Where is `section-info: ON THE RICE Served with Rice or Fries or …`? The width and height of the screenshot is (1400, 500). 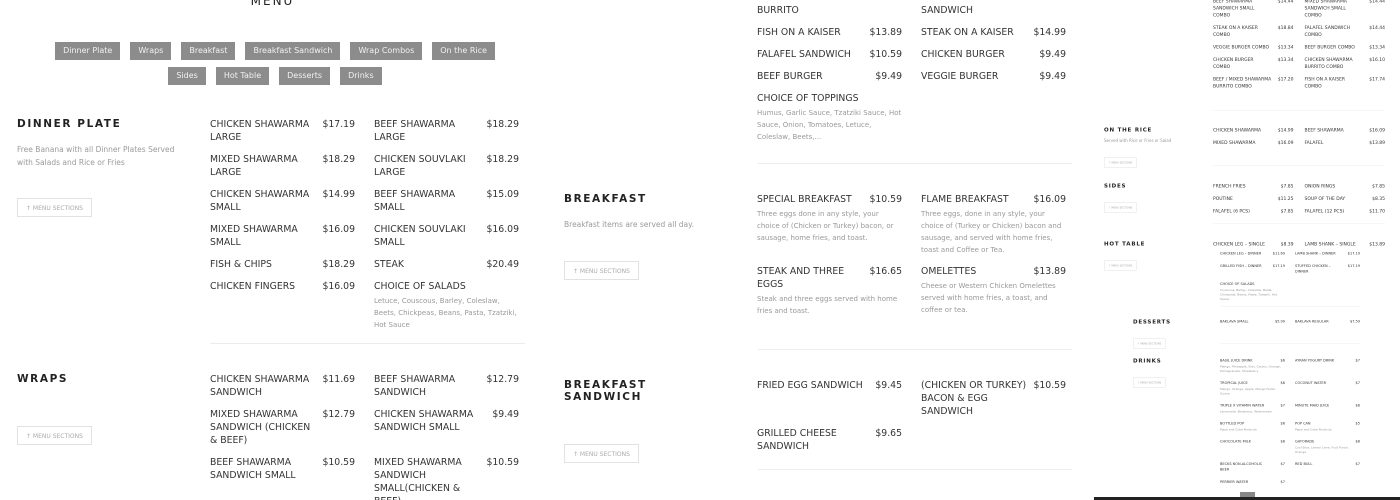 section-info: ON THE RICE Served with Rice or Fries or … is located at coordinates (1151, 147).